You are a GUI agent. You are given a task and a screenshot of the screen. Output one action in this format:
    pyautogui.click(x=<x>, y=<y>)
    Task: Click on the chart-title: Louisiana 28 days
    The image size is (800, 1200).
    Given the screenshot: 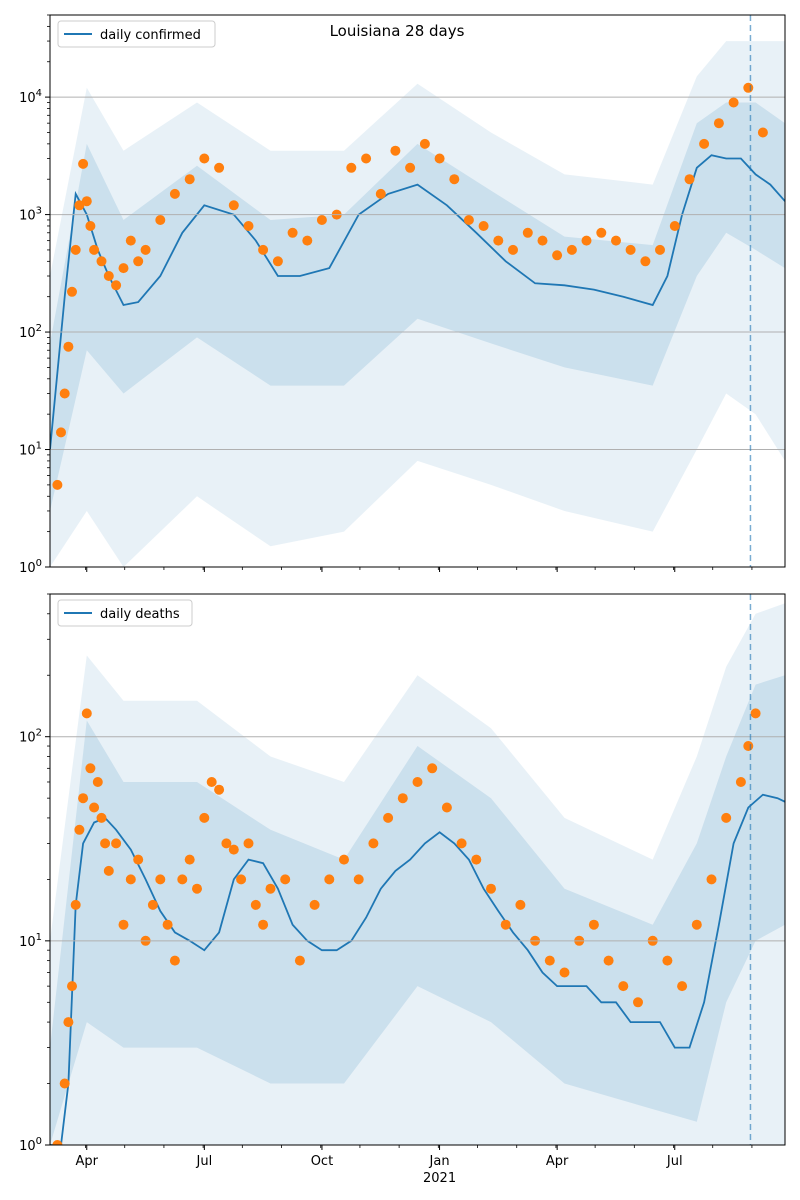 What is the action you would take?
    pyautogui.click(x=397, y=31)
    